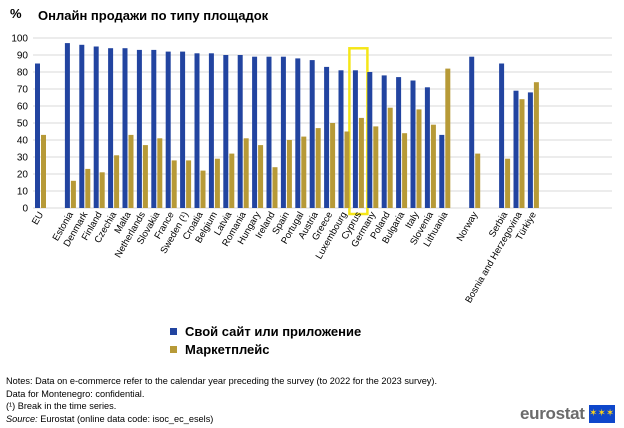  What do you see at coordinates (23, 73) in the screenshot?
I see `y-tick-label: 80` at bounding box center [23, 73].